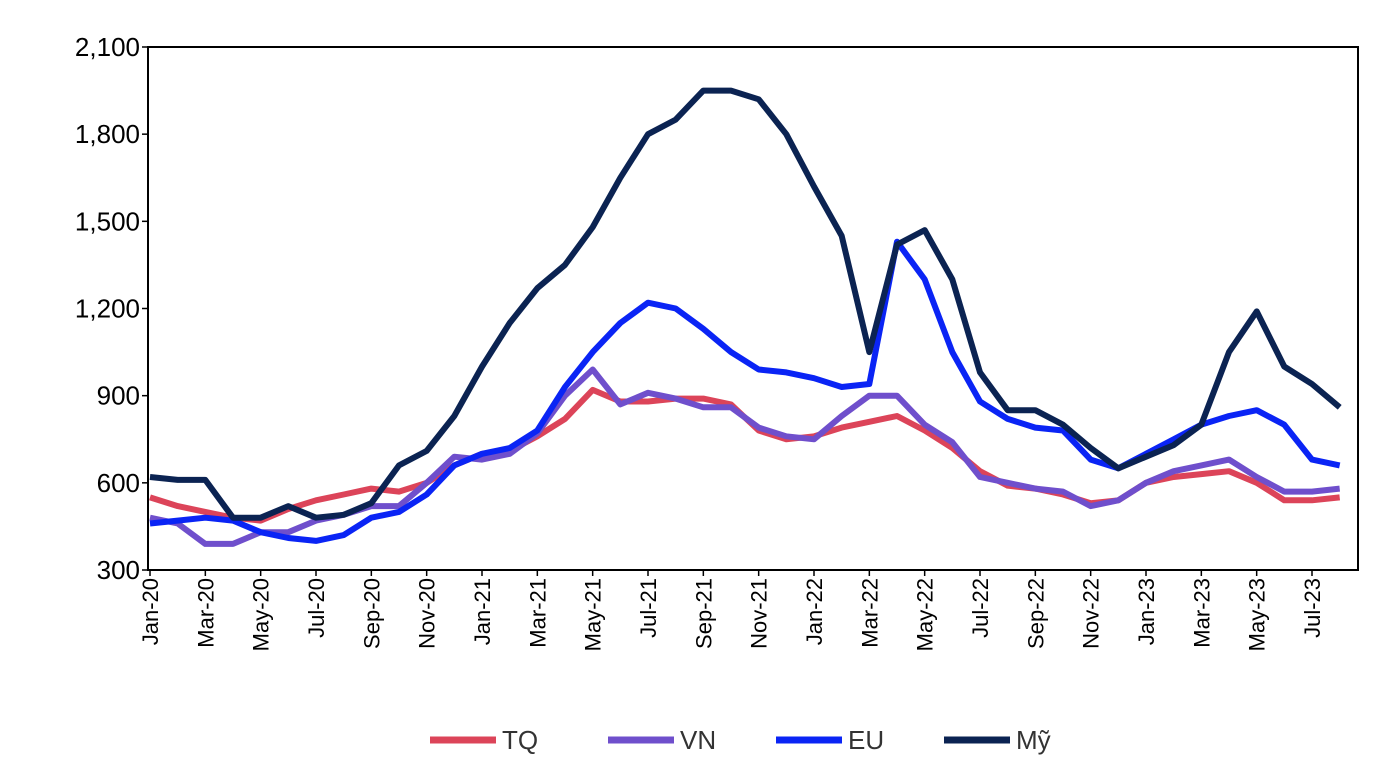  What do you see at coordinates (537, 613) in the screenshot?
I see `x-tick-label: Mar-21` at bounding box center [537, 613].